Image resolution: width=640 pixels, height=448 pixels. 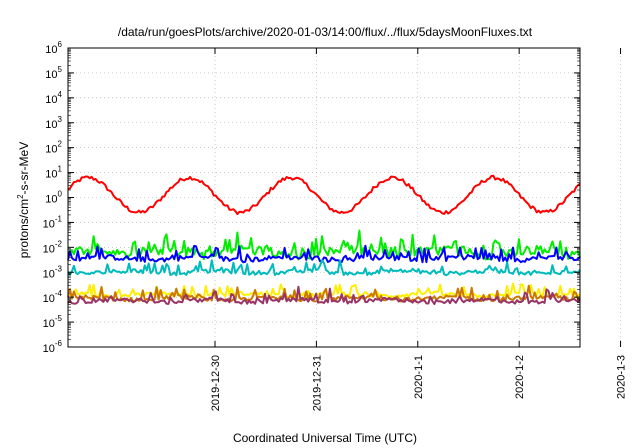 I want to click on y-tick-label: 10⁻⁴, so click(x=53, y=297).